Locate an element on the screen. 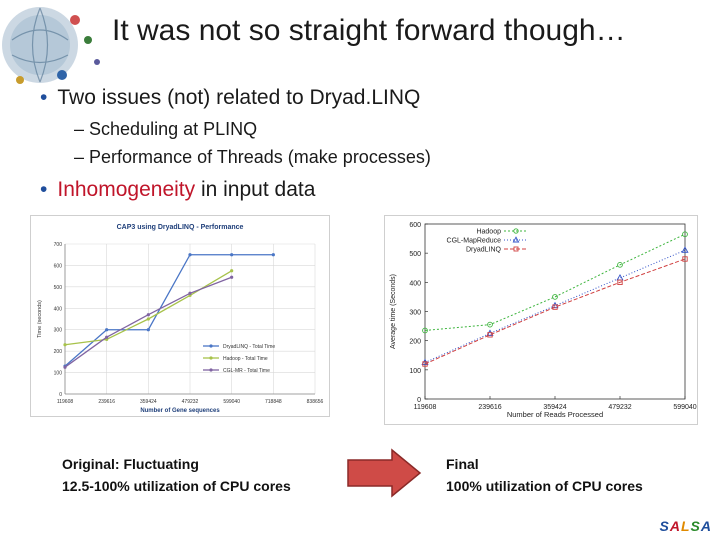  caption-line: 100% utilization of CPU cores is located at coordinates (544, 486).